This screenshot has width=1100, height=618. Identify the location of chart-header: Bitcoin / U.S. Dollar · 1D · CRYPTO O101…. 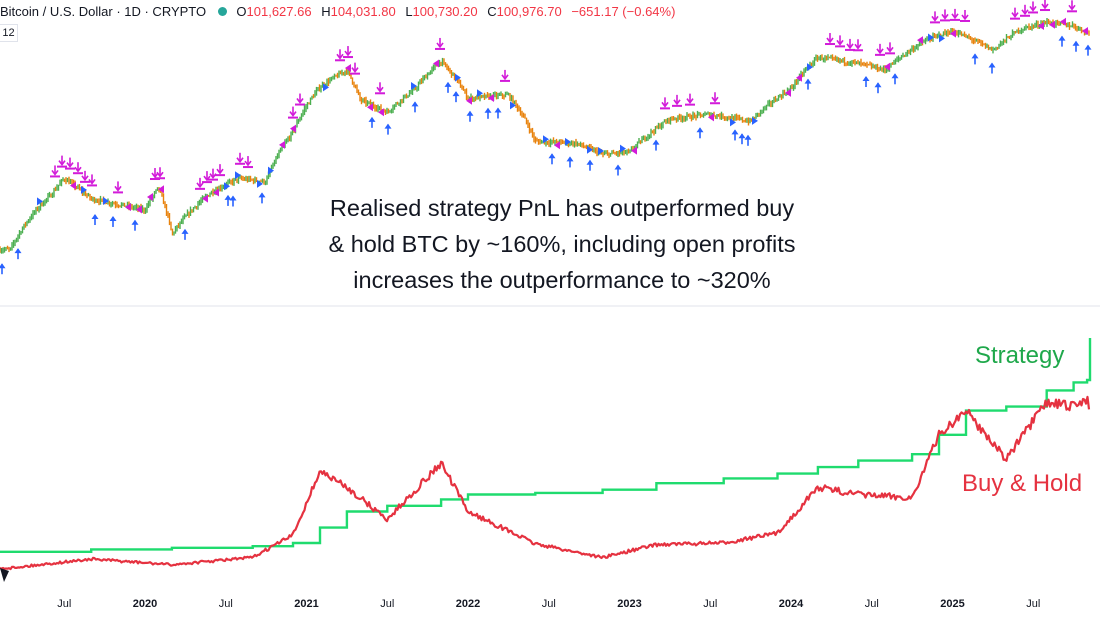
(340, 12).